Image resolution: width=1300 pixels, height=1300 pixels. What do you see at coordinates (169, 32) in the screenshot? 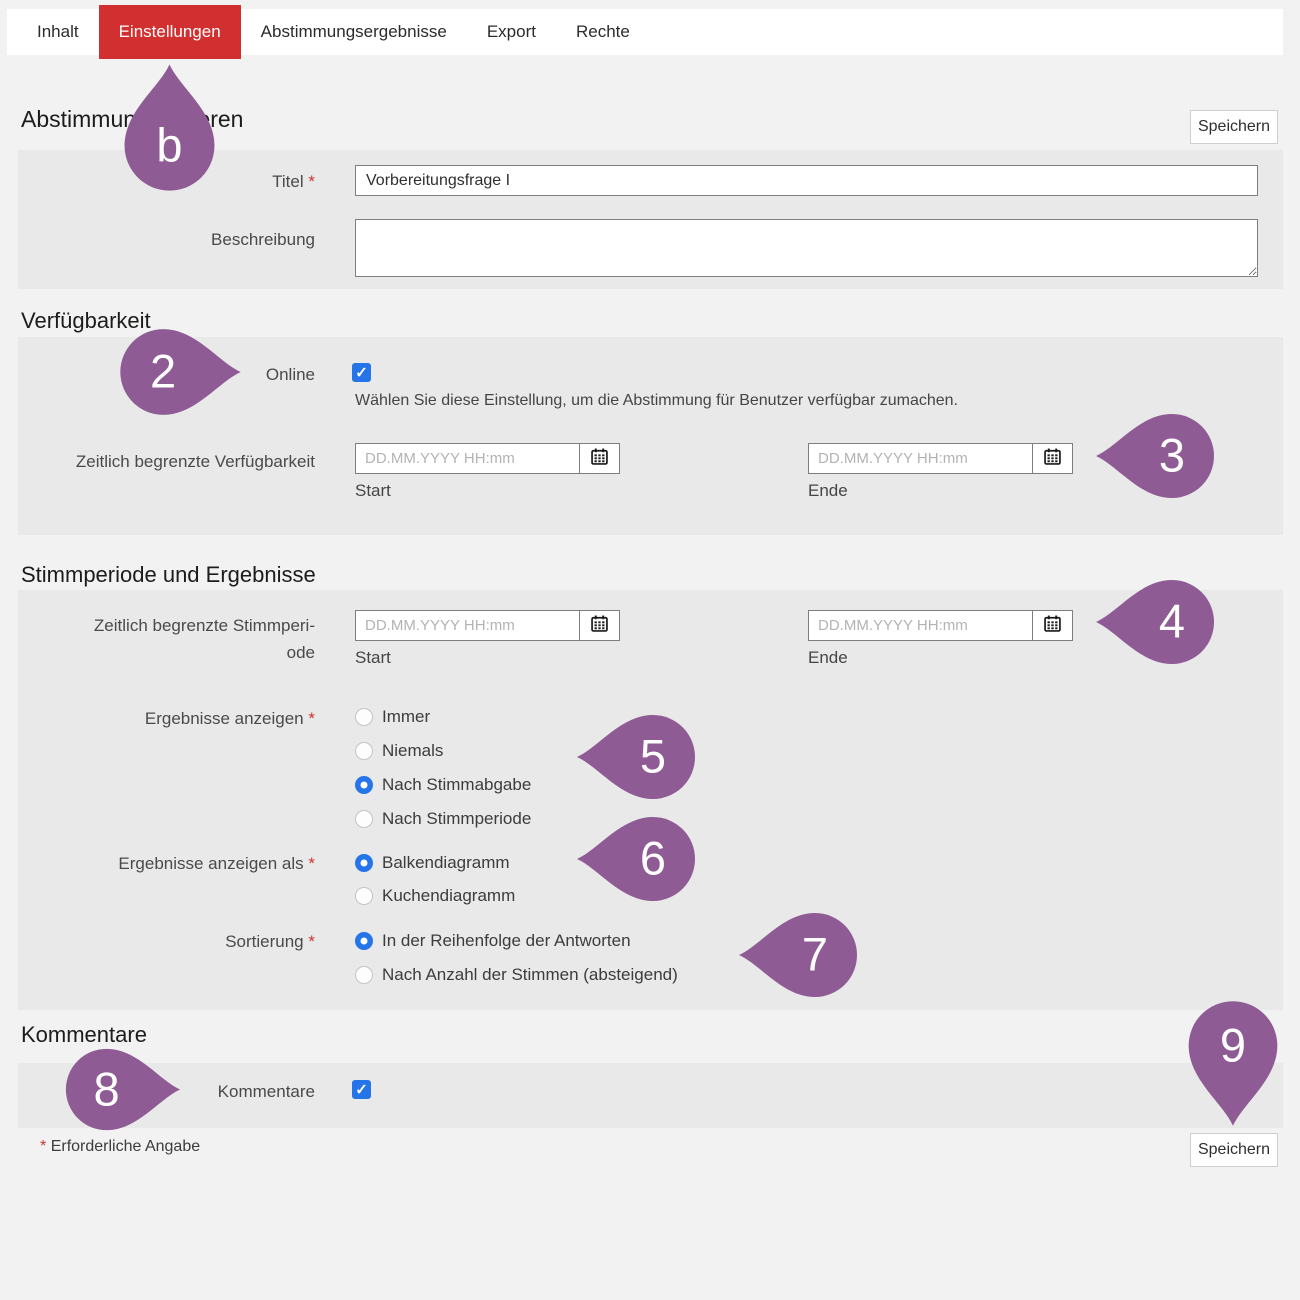
I see `tab-einstellungen: Einstellungen` at bounding box center [169, 32].